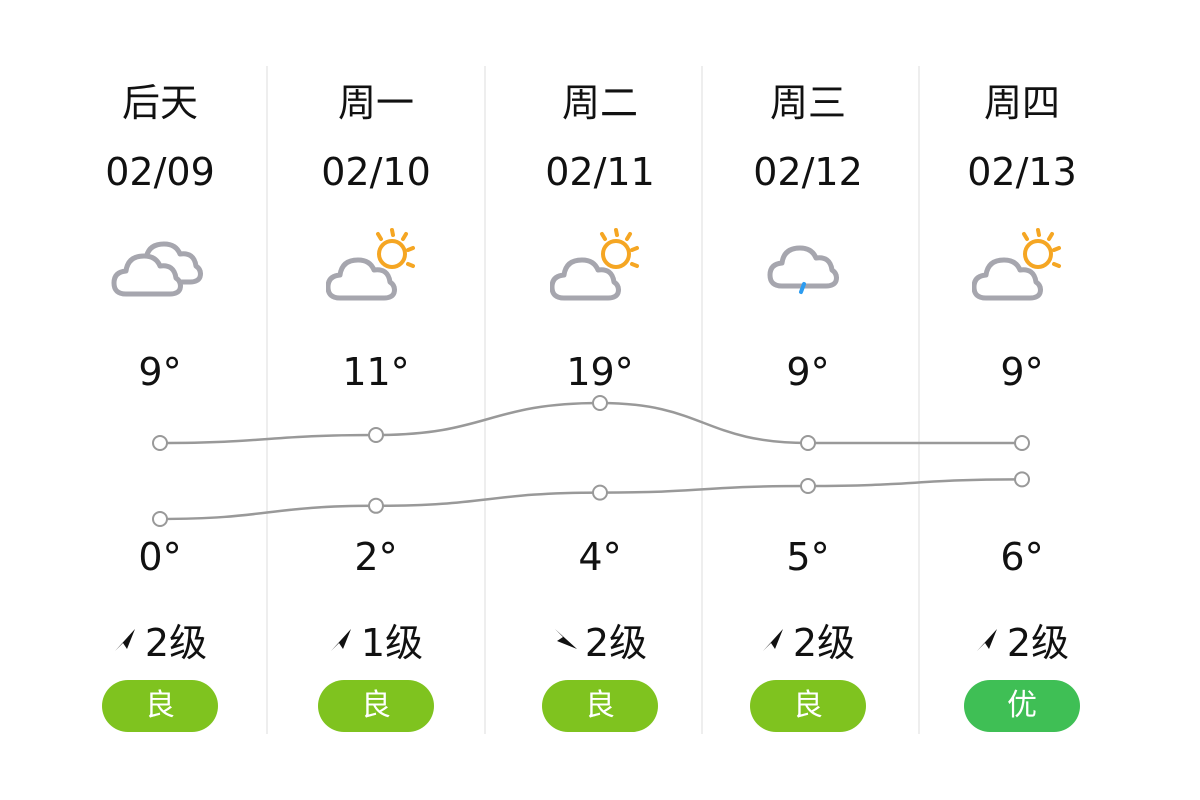  I want to click on wind-level: 1级, so click(392, 643).